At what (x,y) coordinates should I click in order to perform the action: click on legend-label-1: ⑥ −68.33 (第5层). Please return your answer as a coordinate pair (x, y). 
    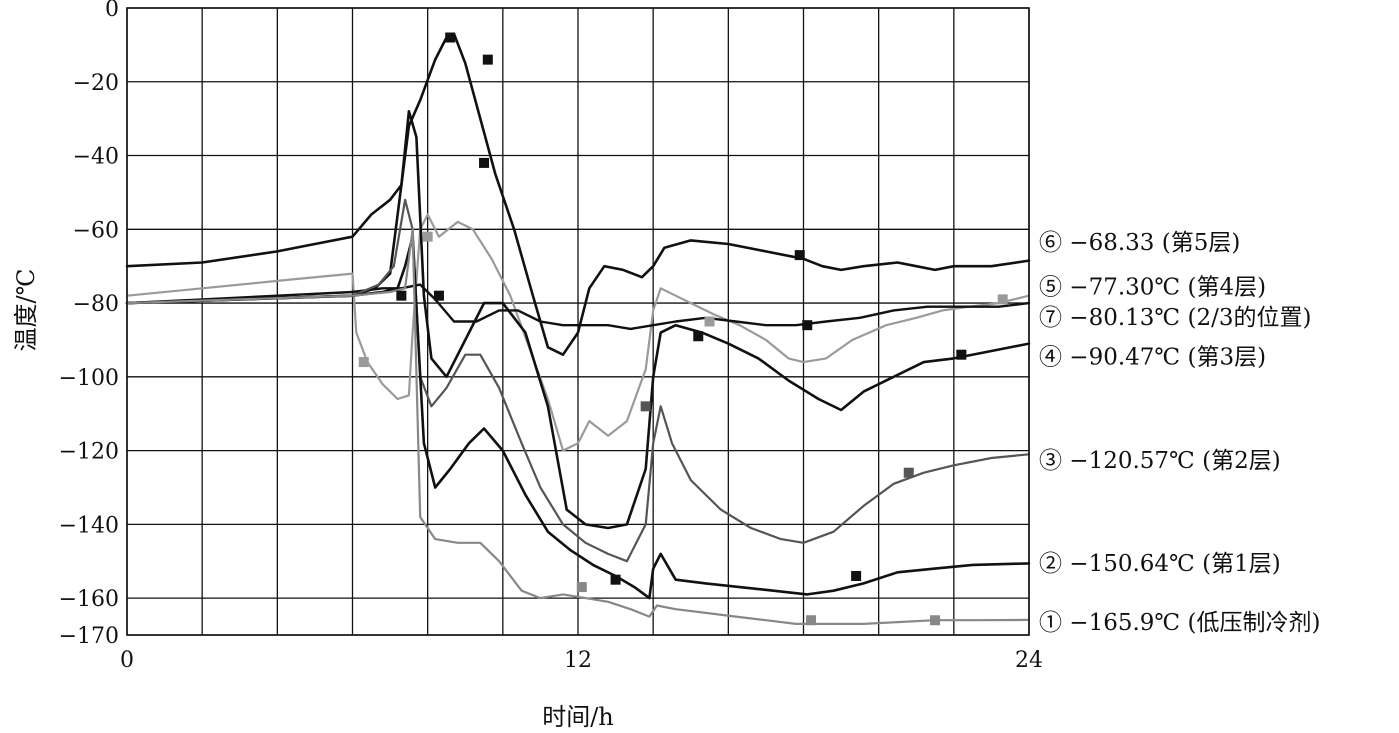
    Looking at the image, I should click on (1139, 243).